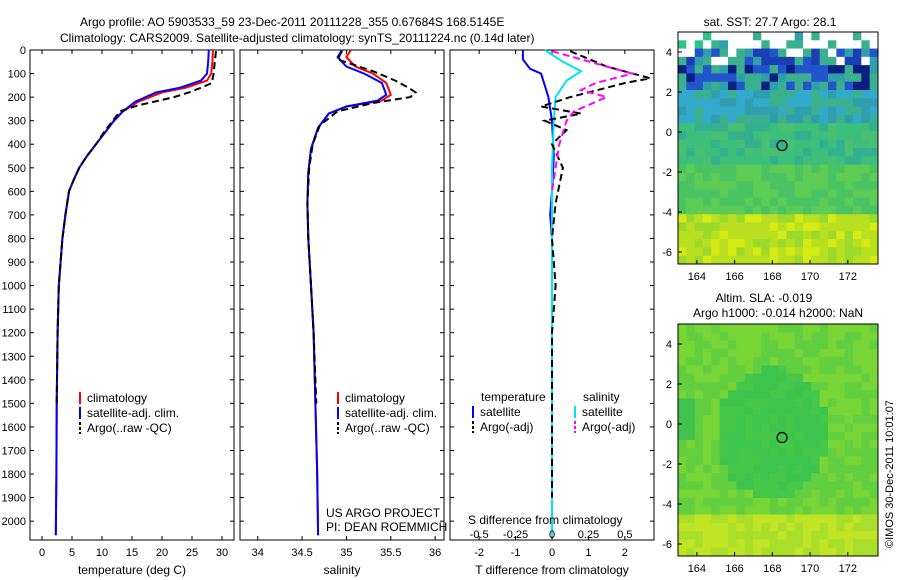  What do you see at coordinates (14, 522) in the screenshot?
I see `depth-tick-label: 2000` at bounding box center [14, 522].